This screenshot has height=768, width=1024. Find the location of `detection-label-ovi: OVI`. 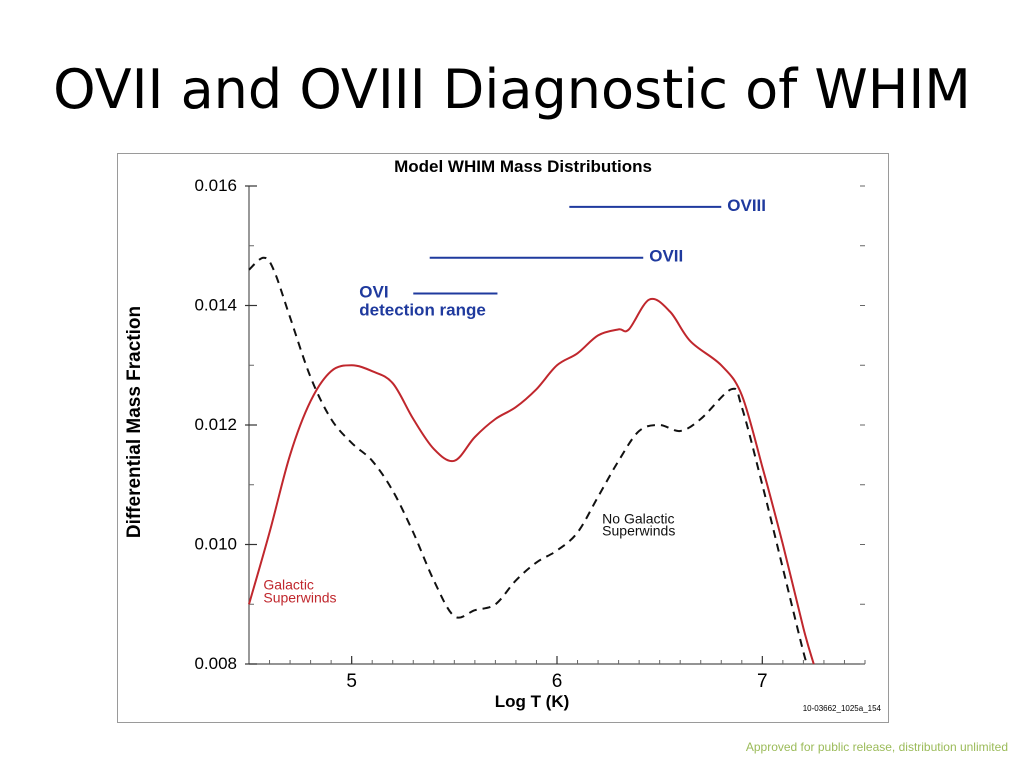

detection-label-ovi: OVI is located at coordinates (373, 292).